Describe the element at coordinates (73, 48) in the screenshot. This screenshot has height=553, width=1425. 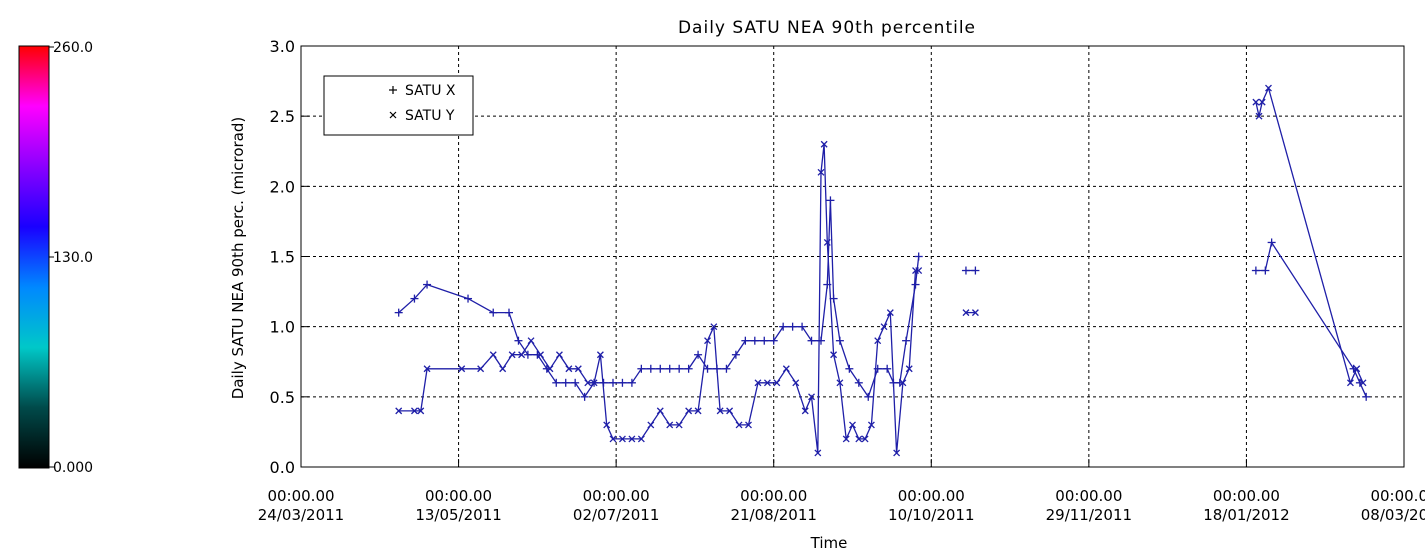
I see `colorbar-max-label: 260.0` at that location.